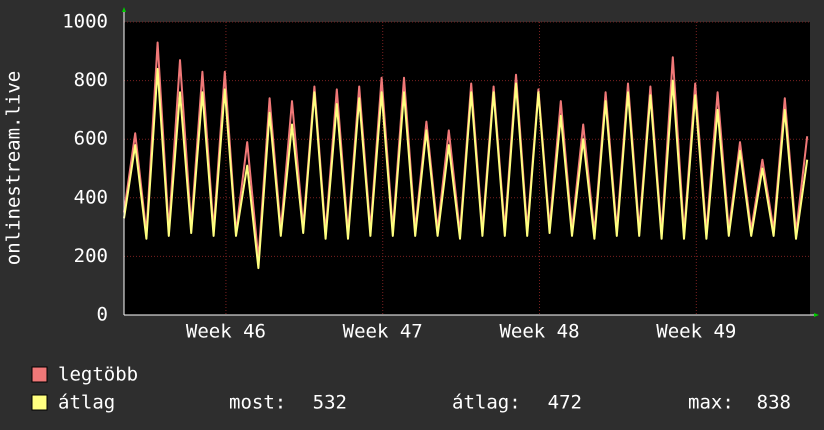  What do you see at coordinates (565, 403) in the screenshot?
I see `stat-value: 472` at bounding box center [565, 403].